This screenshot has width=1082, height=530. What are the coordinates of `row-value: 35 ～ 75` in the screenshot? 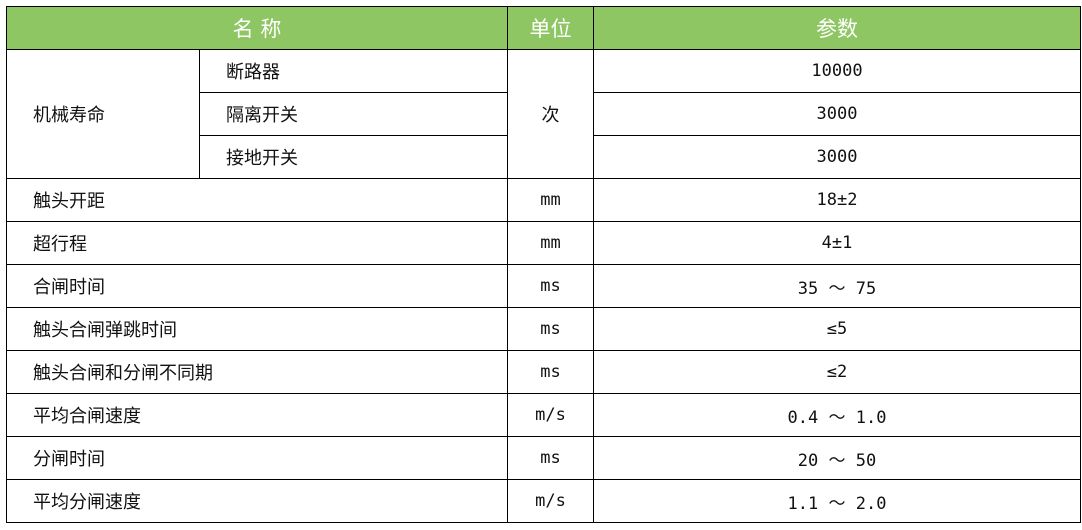 It's located at (837, 286).